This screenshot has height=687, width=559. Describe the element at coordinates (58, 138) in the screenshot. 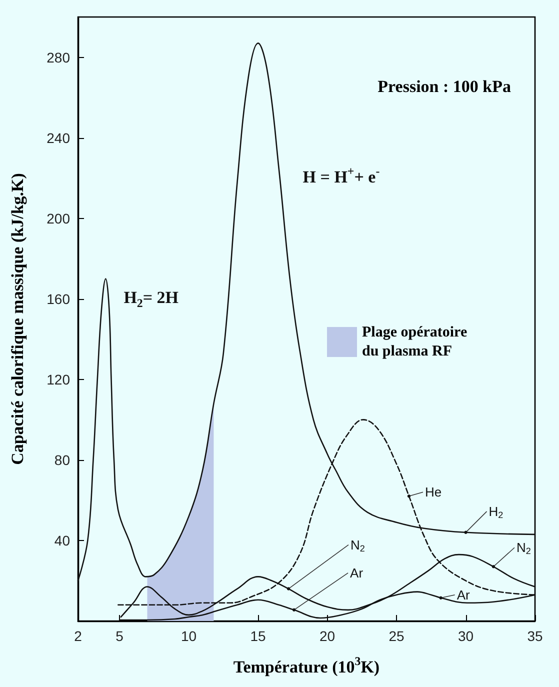

I see `y-tick-label: 240` at that location.